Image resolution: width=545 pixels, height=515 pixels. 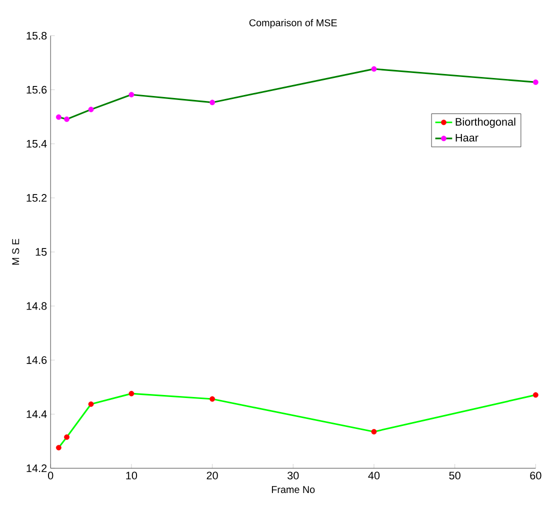 I want to click on x-axis-title: Frame No, so click(x=293, y=490).